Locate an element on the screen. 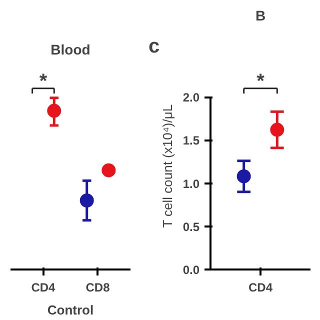 The height and width of the screenshot is (320, 320). chart-title: B is located at coordinates (260, 16).